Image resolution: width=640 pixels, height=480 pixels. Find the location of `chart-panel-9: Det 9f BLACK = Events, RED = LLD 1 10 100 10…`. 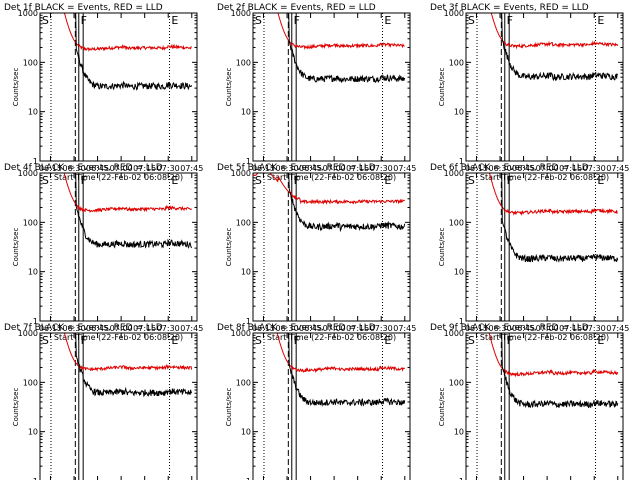

chart-panel-9: Det 9f BLACK = Events, RED = LLD 1 10 100 10… is located at coordinates (527, 401).